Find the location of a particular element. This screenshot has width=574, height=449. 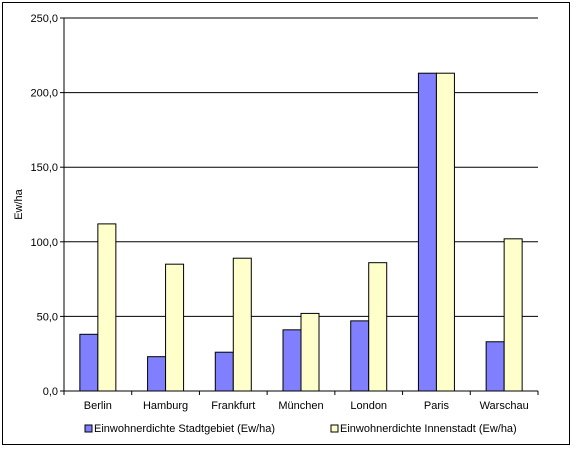

x-tick-label: London is located at coordinates (368, 406).